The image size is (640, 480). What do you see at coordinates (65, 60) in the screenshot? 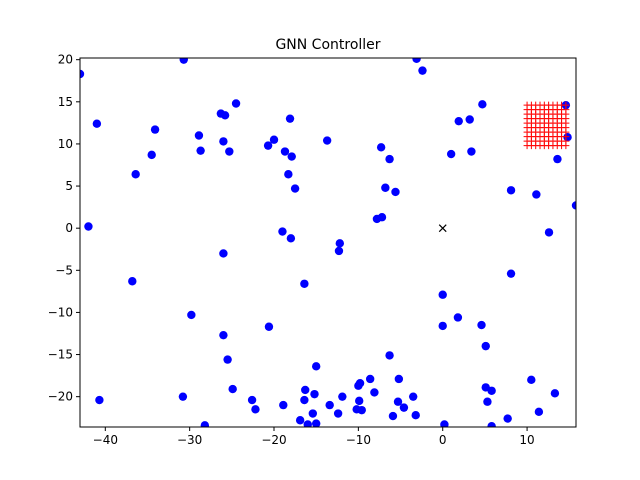
I see `y-tick-label: 20` at bounding box center [65, 60].